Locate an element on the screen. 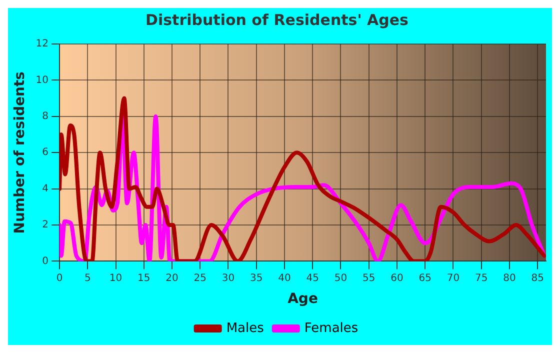 This screenshot has height=353, width=560. x-tick-label: 70 is located at coordinates (453, 278).